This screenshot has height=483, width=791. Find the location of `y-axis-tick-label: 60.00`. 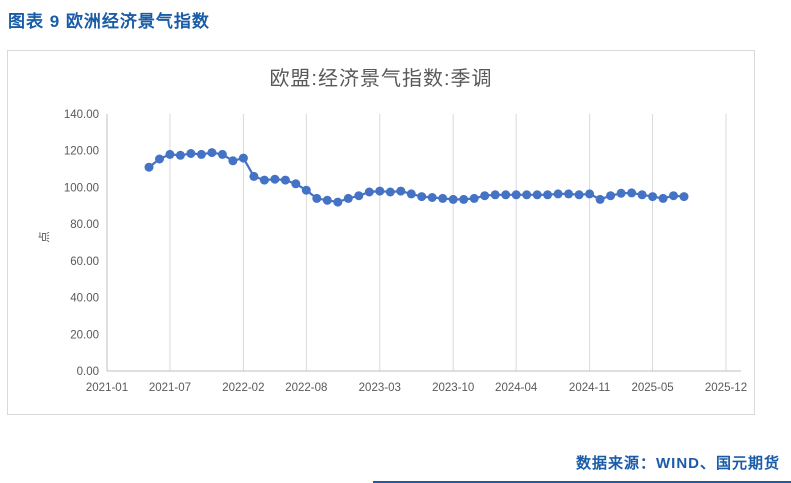

y-axis-tick-label: 60.00 is located at coordinates (84, 262).